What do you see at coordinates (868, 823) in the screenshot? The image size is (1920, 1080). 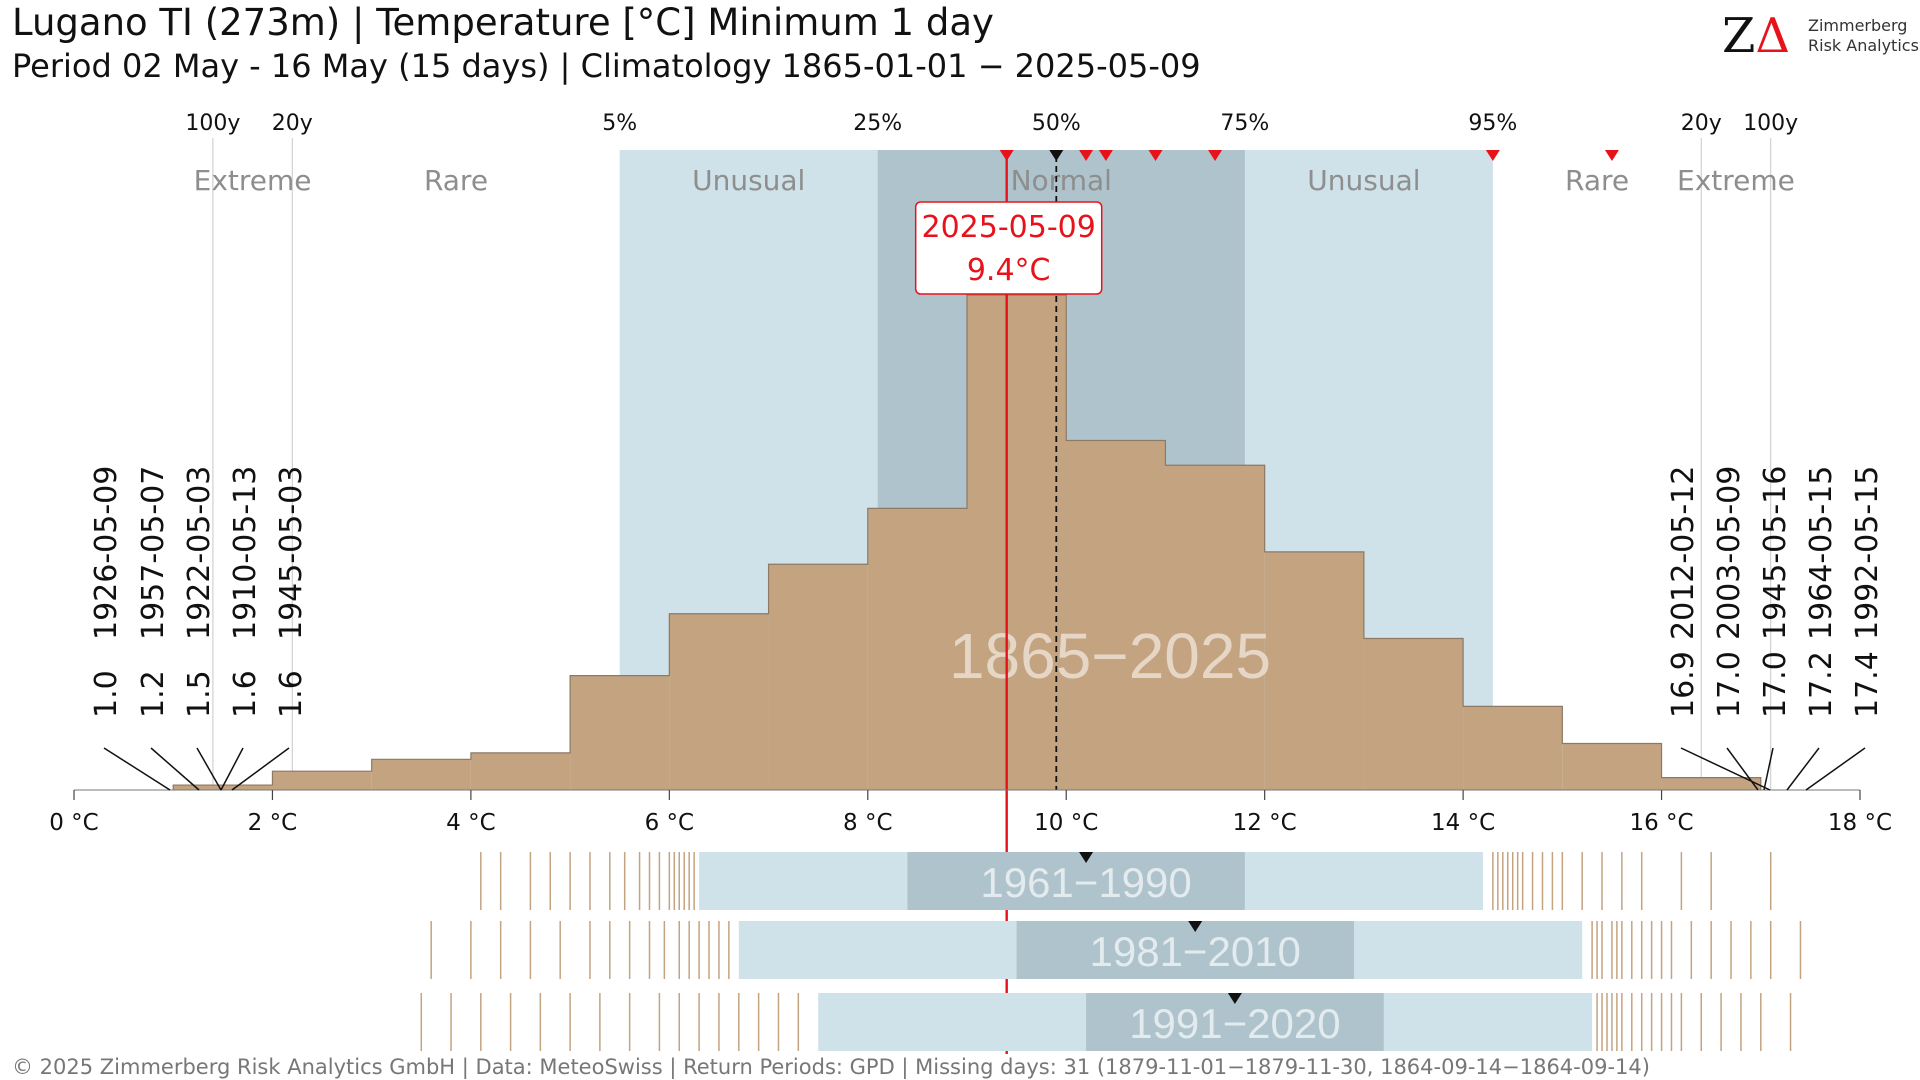 I see `x-tick-label: 8 °C` at bounding box center [868, 823].